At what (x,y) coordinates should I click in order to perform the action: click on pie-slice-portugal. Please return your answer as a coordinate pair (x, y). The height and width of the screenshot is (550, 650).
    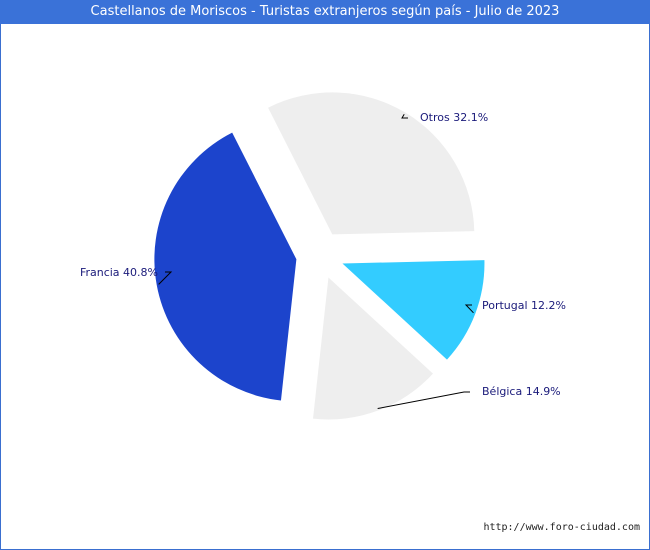
    Looking at the image, I should click on (413, 310).